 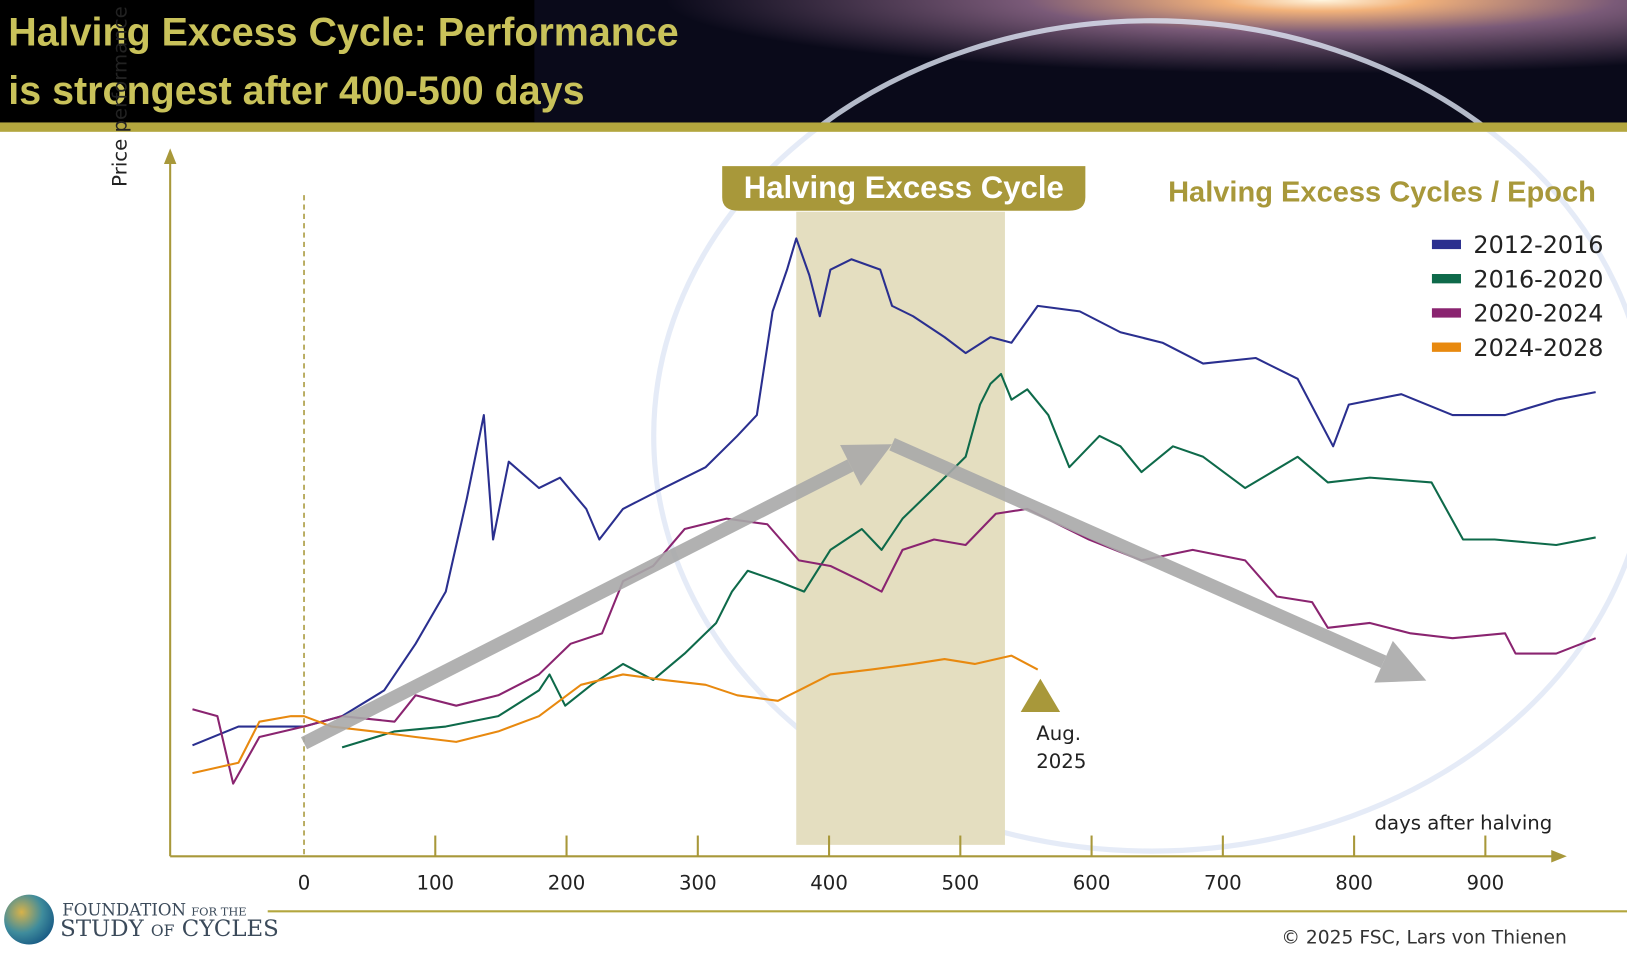 What do you see at coordinates (961, 882) in the screenshot?
I see `x-tick-label: 500` at bounding box center [961, 882].